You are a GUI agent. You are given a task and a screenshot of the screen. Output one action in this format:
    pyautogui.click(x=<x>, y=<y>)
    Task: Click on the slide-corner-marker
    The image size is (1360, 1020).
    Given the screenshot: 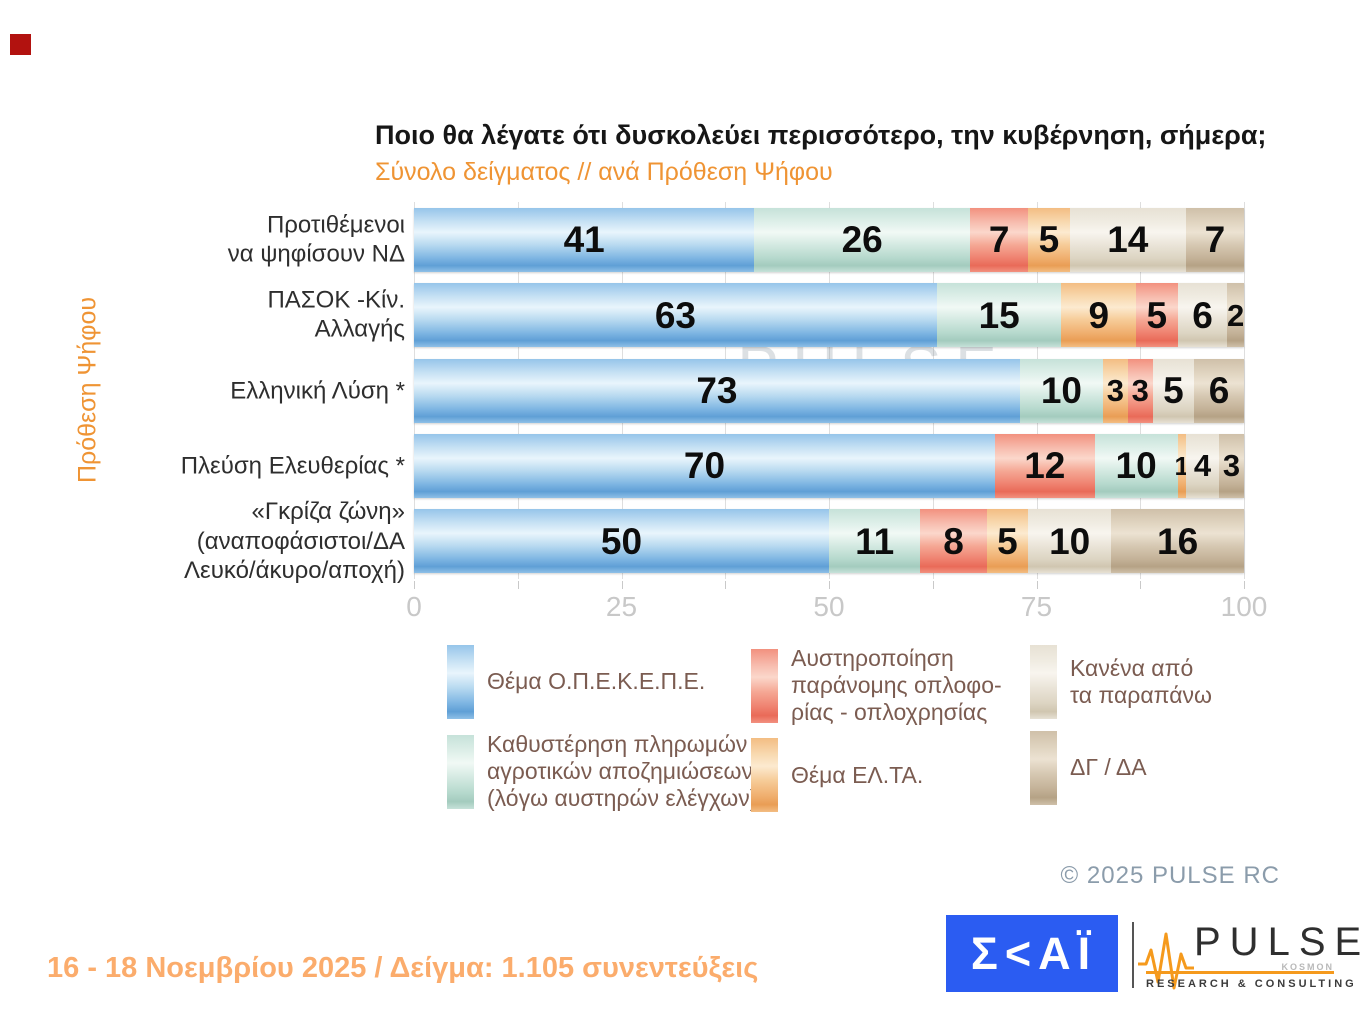 What is the action you would take?
    pyautogui.click(x=20, y=44)
    